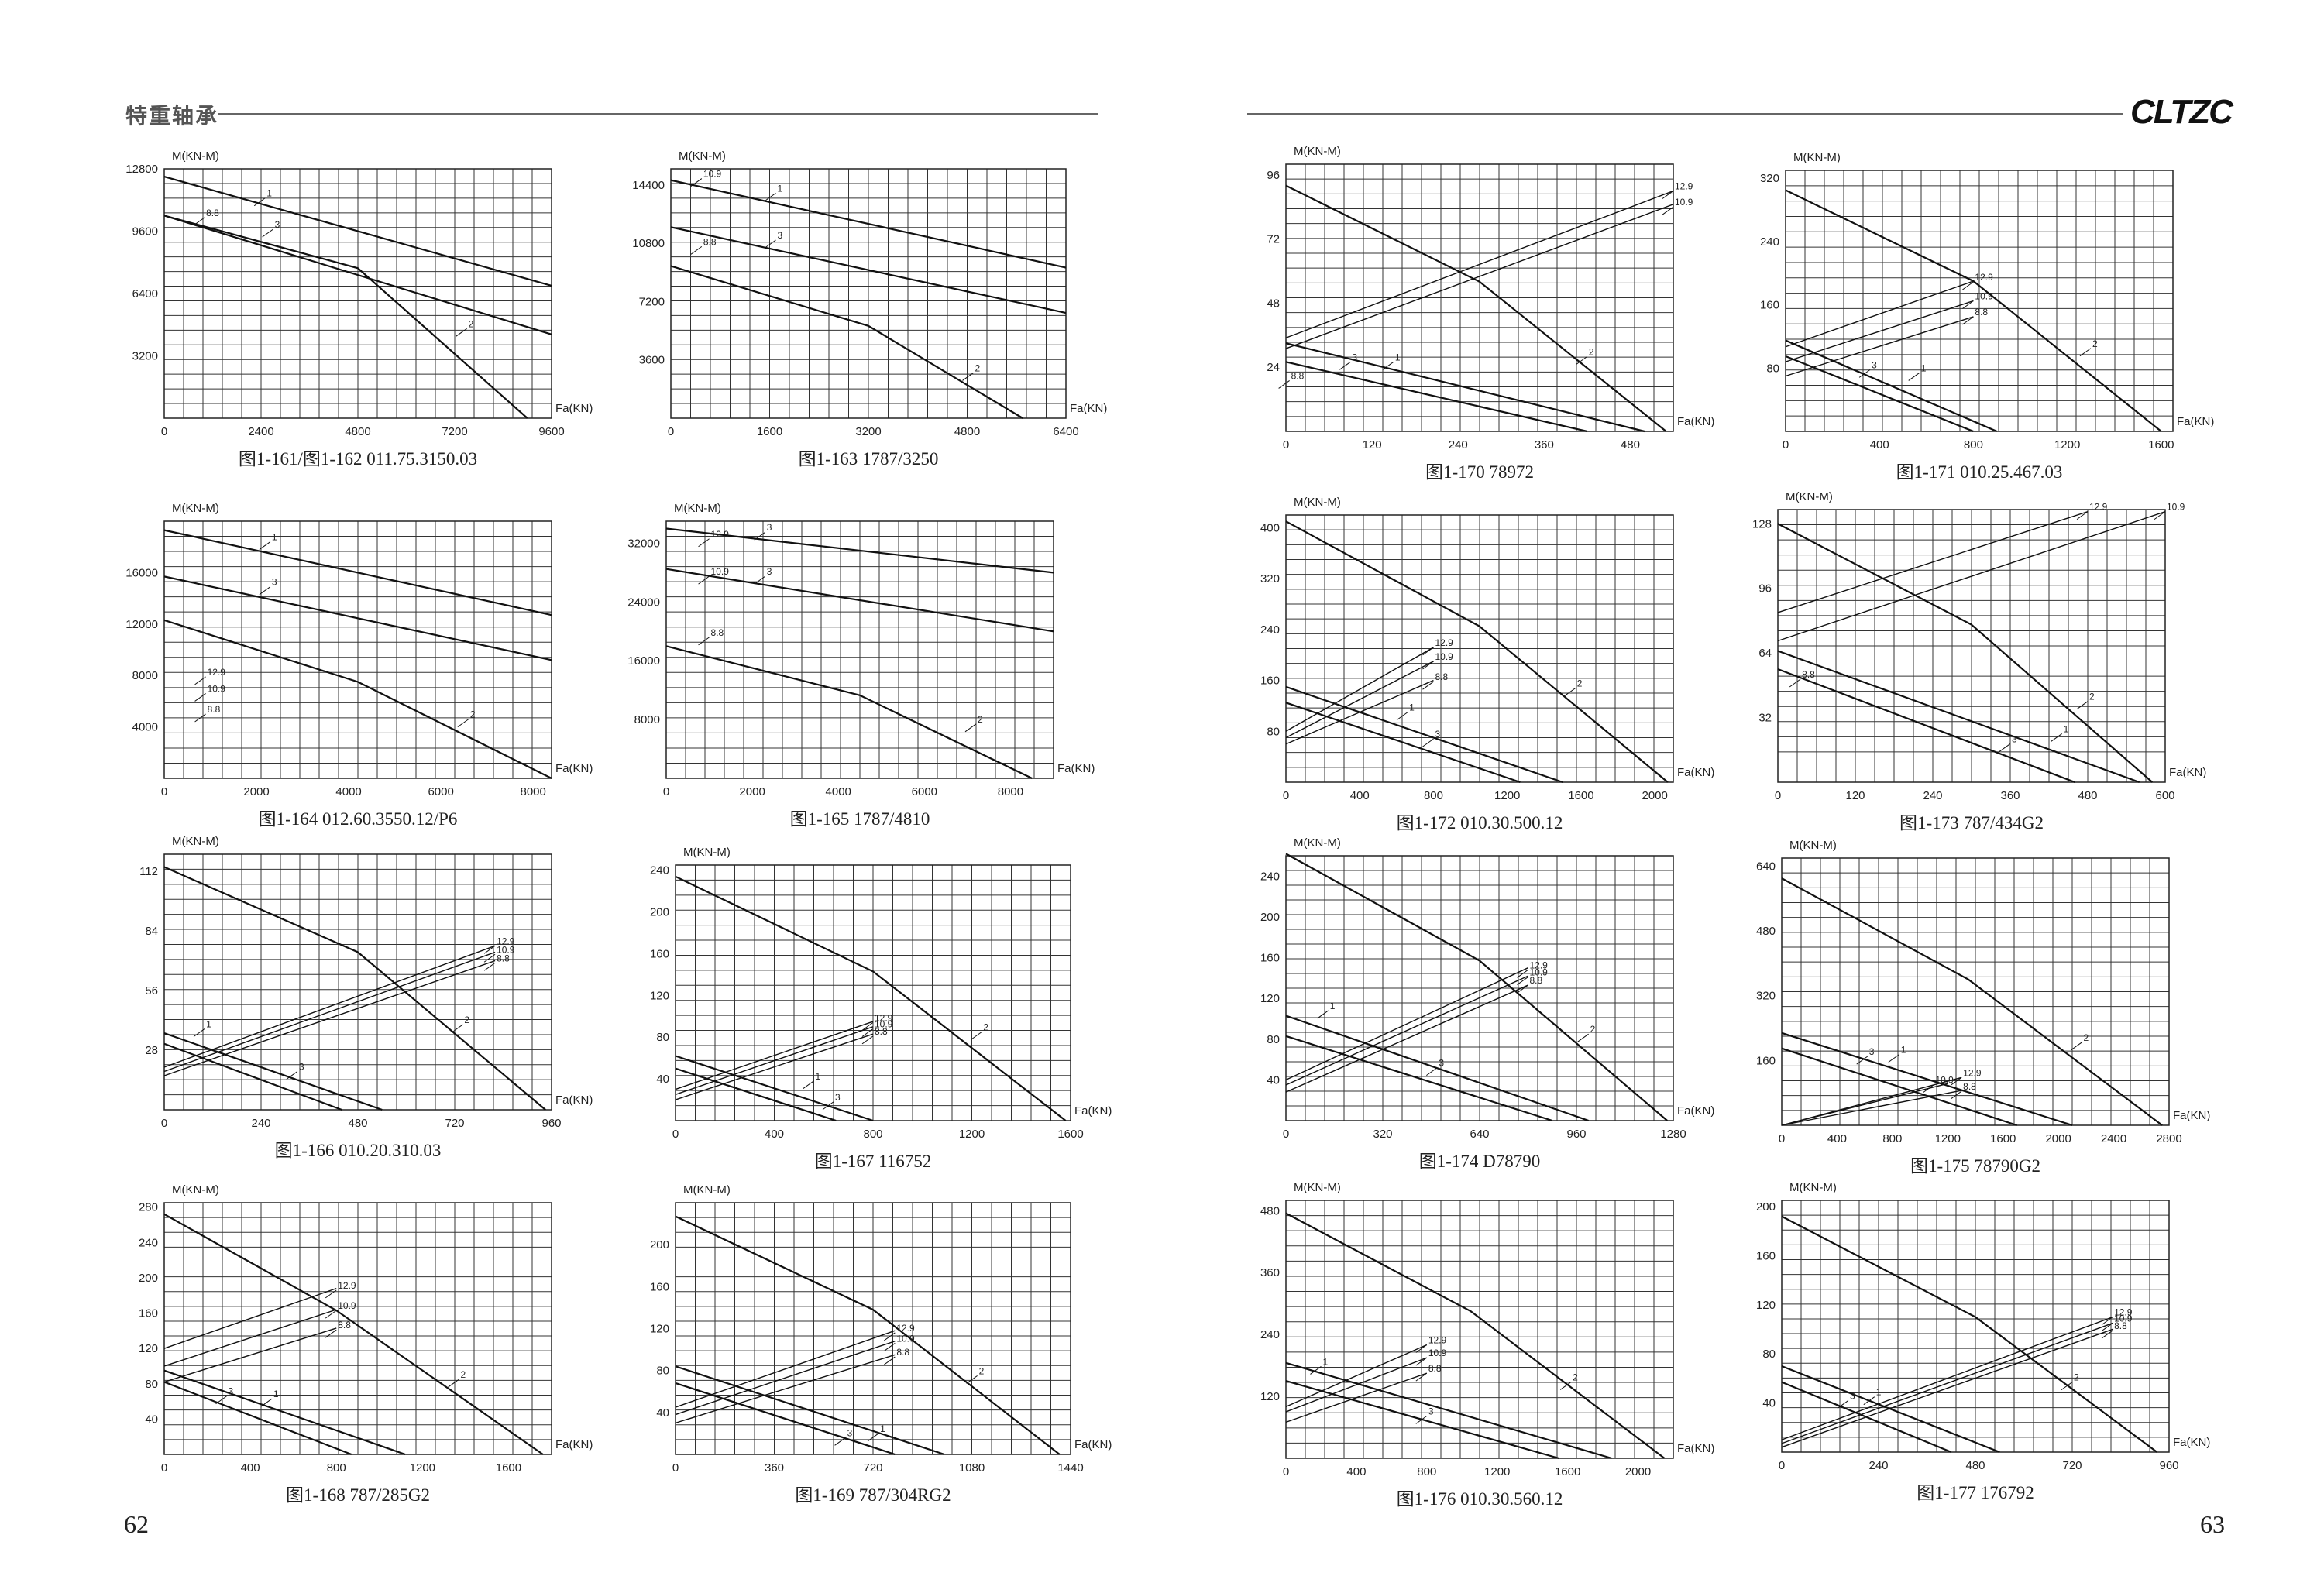  I want to click on header-rule-right, so click(1685, 114).